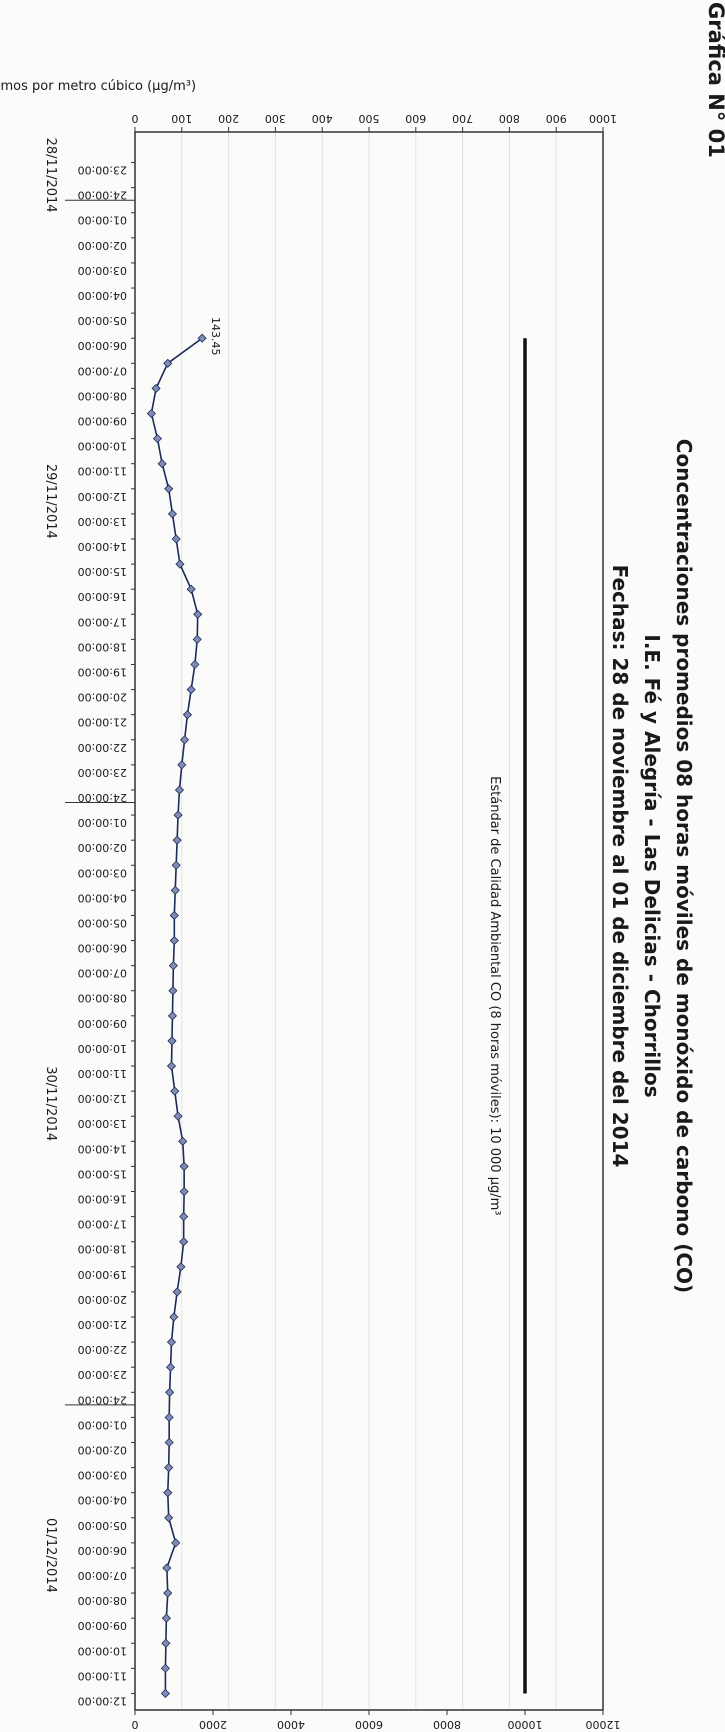 The image size is (725, 1732). What do you see at coordinates (102, 1700) in the screenshot?
I see `x-axis-tick-label: 12:00:00` at bounding box center [102, 1700].